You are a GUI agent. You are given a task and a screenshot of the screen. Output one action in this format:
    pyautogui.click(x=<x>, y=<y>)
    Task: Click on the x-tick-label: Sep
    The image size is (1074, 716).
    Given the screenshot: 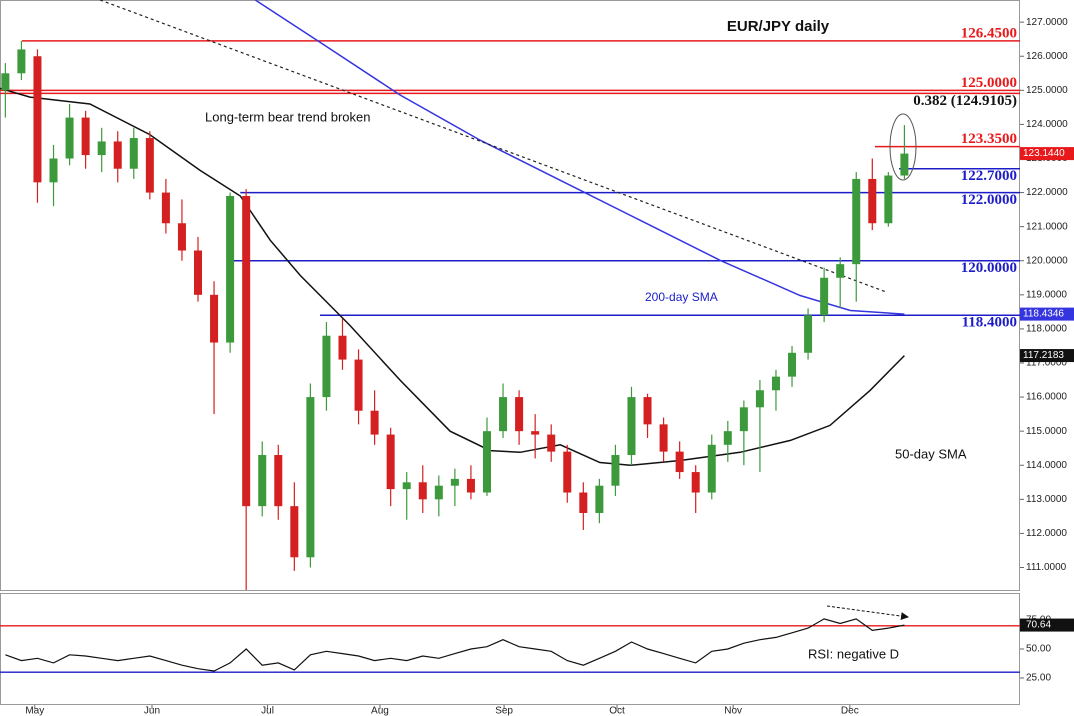 What is the action you would take?
    pyautogui.click(x=504, y=711)
    